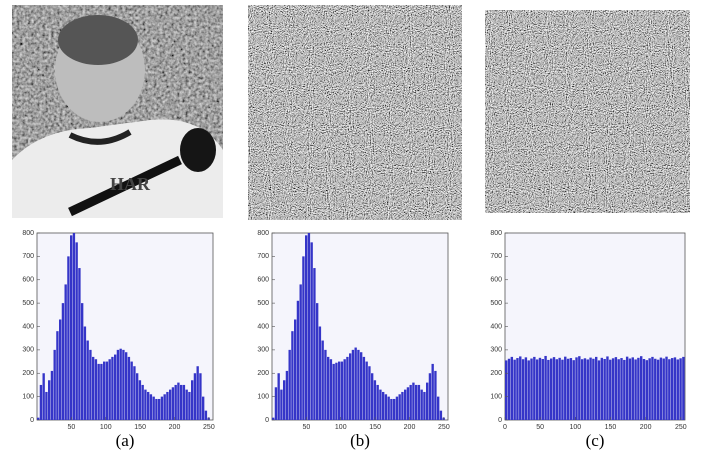 The height and width of the screenshot is (462, 703). Describe the element at coordinates (505, 427) in the screenshot. I see `x-tick-label: 0` at that location.